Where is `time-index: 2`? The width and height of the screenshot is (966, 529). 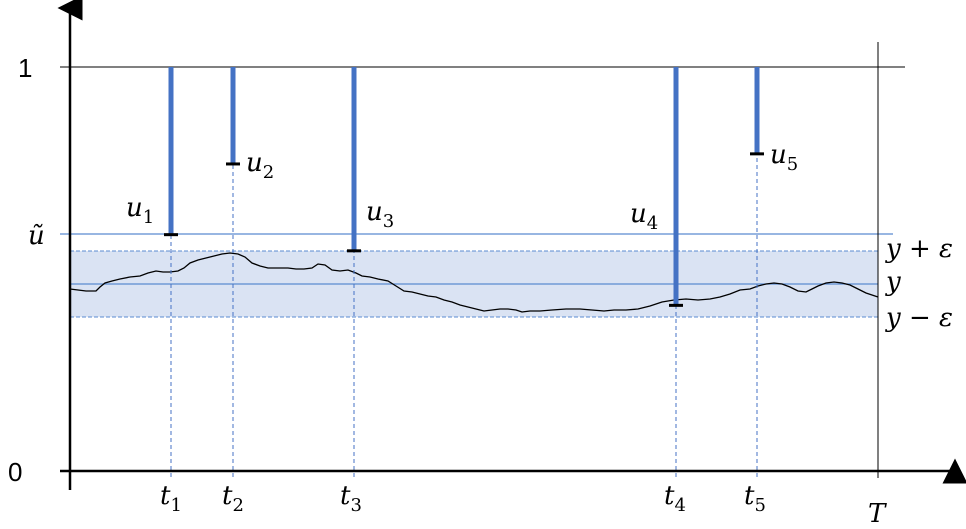
time-index: 2 is located at coordinates (237, 505).